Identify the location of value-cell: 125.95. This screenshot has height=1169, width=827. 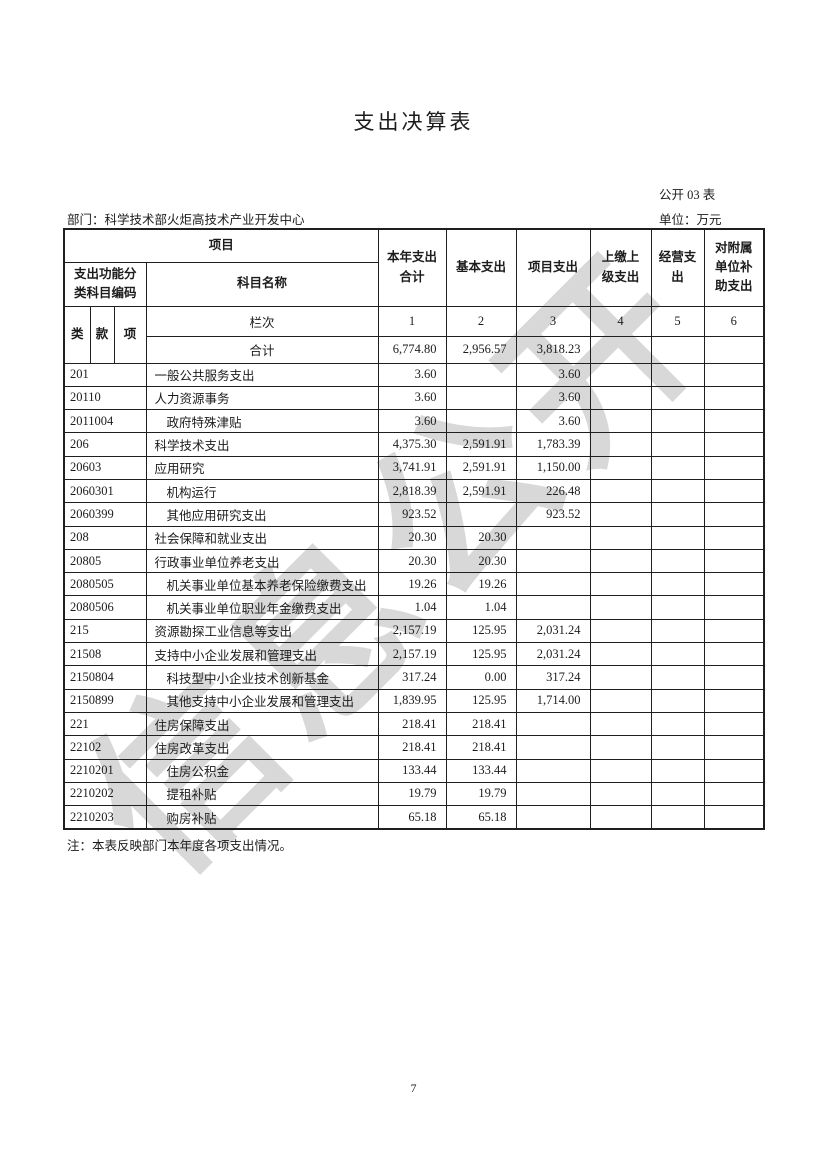
(481, 631).